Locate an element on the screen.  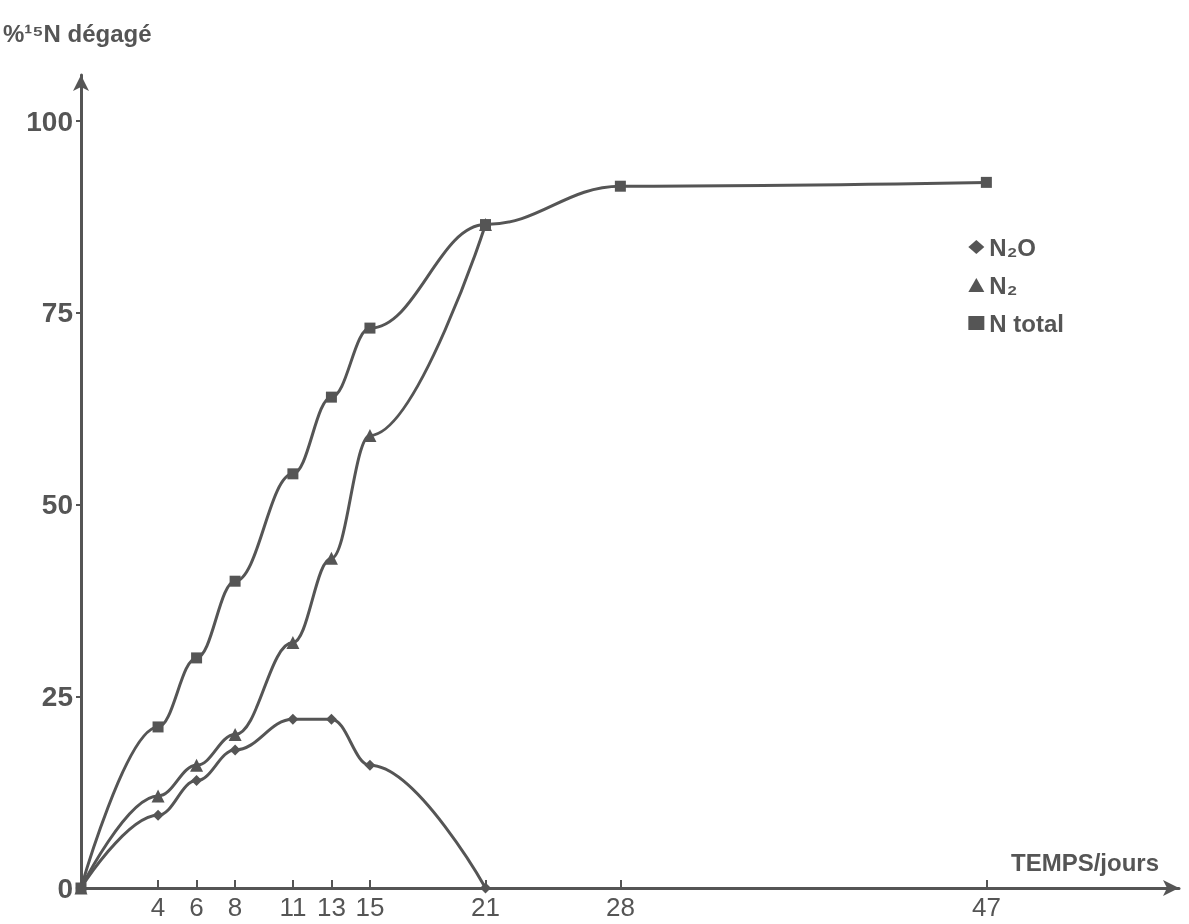
y-tick-label: 100 is located at coordinates (49, 121).